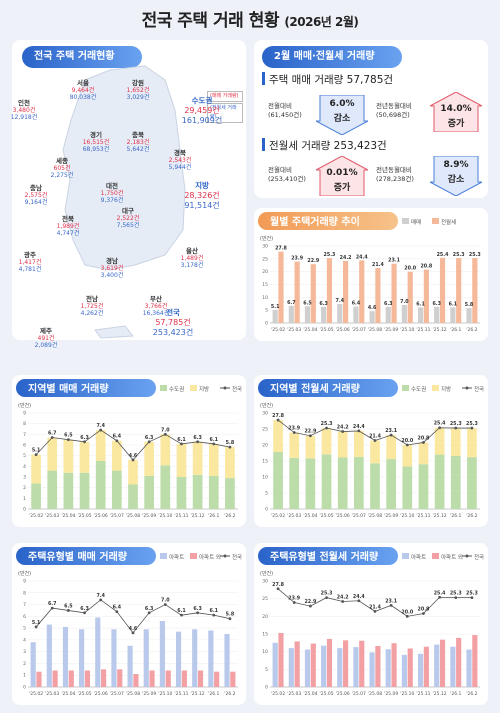 The height and width of the screenshot is (713, 500). Describe the element at coordinates (394, 106) in the screenshot. I see `sale-yoy-label: 전년동월대비` at that location.